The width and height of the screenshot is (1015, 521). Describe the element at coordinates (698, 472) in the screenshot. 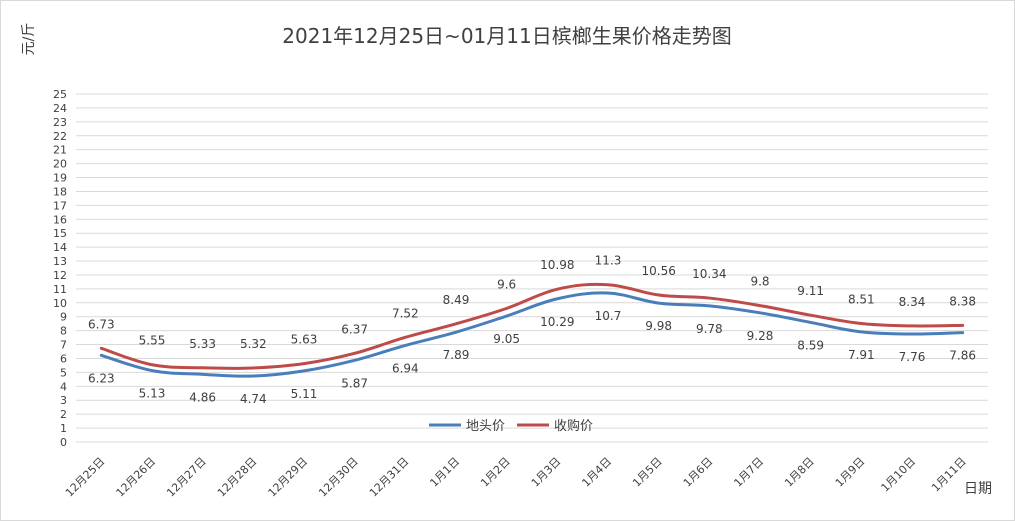

I see `x-tick-label: 1月6日` at that location.